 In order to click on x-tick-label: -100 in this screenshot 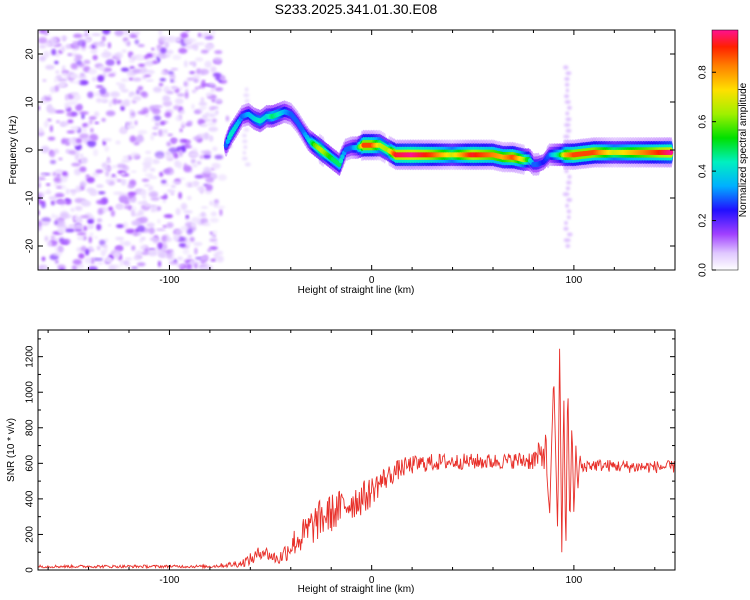, I will do `click(169, 280)`.